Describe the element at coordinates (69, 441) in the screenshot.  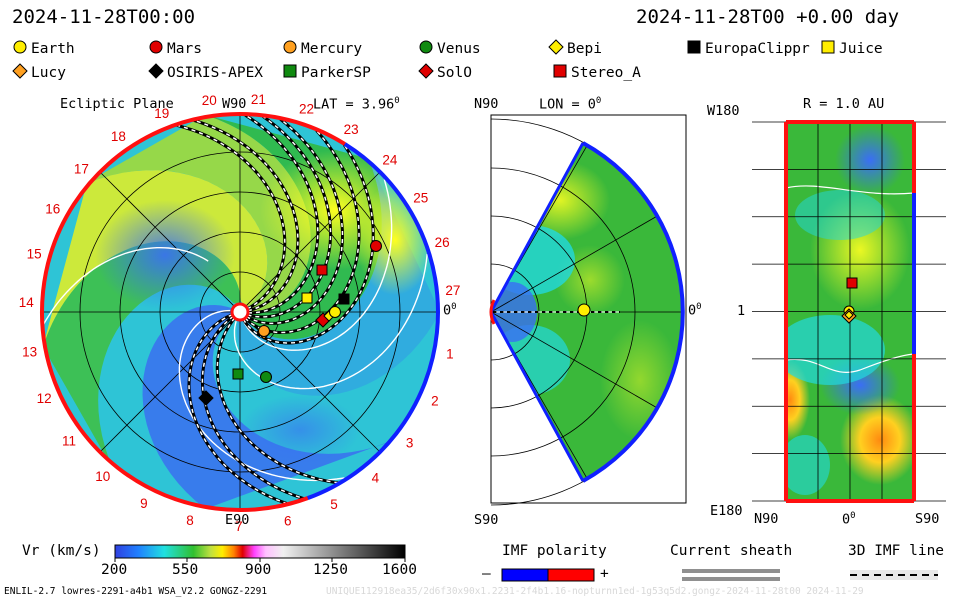
I see `sector-label-11: 11` at that location.